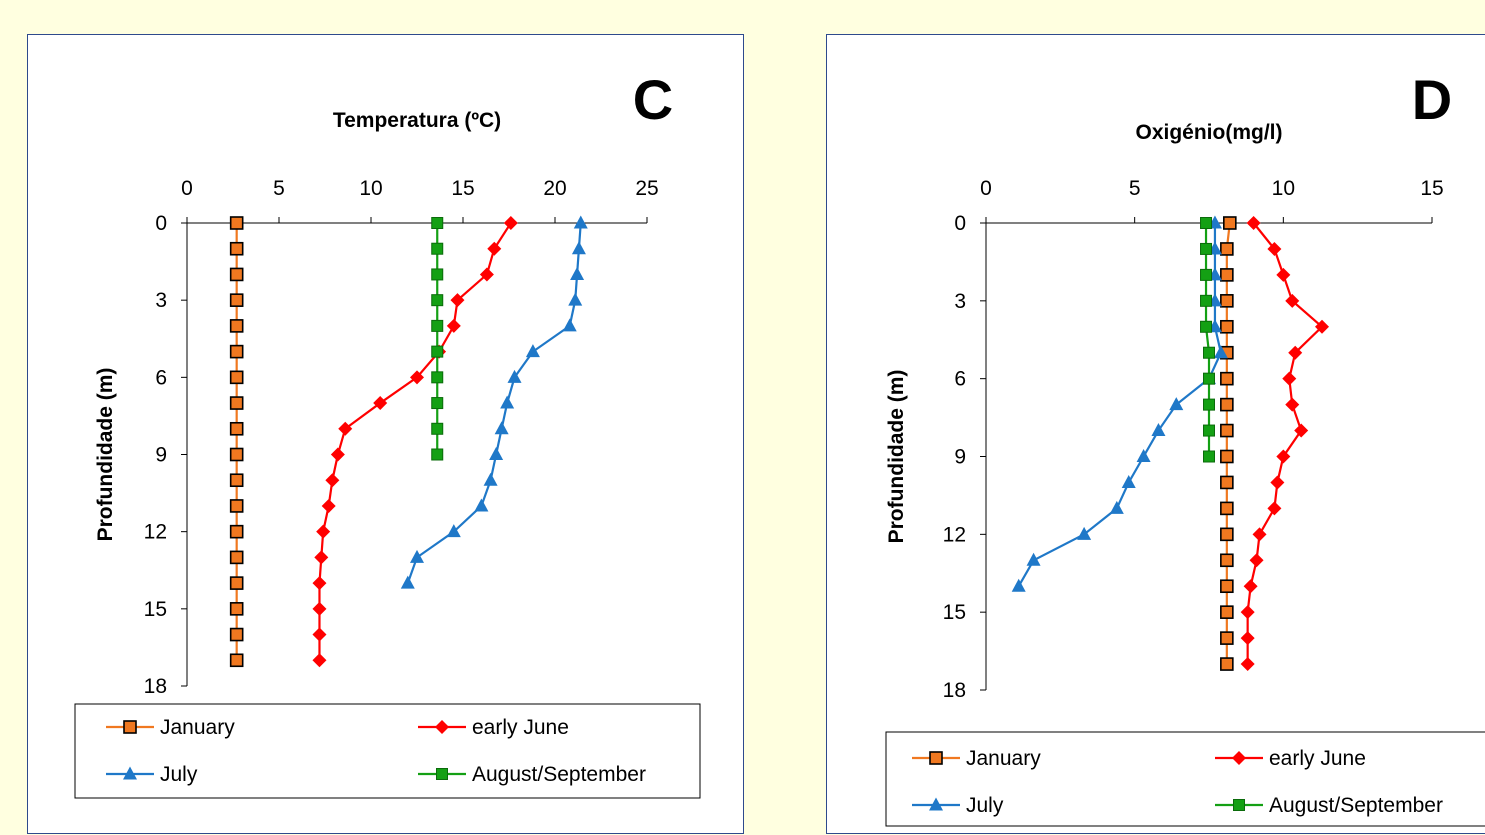 This screenshot has width=1485, height=835. What do you see at coordinates (1209, 132) in the screenshot?
I see `chart-title-d: Oxigénio(mg/l)` at bounding box center [1209, 132].